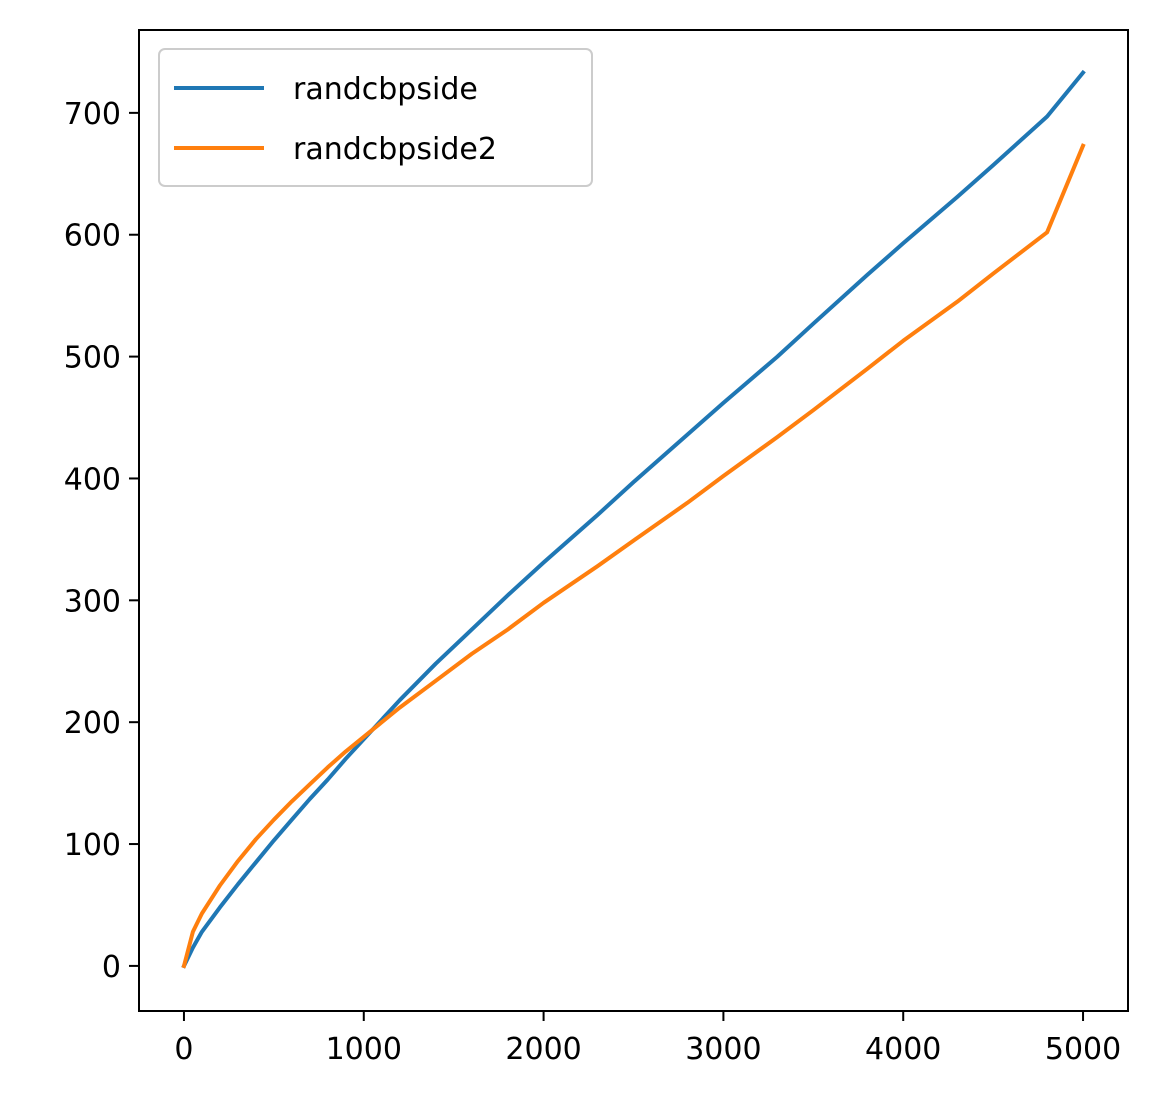 This screenshot has width=1165, height=1116. Describe the element at coordinates (385, 89) in the screenshot. I see `legend-label-randcbpside: randcbpside` at that location.